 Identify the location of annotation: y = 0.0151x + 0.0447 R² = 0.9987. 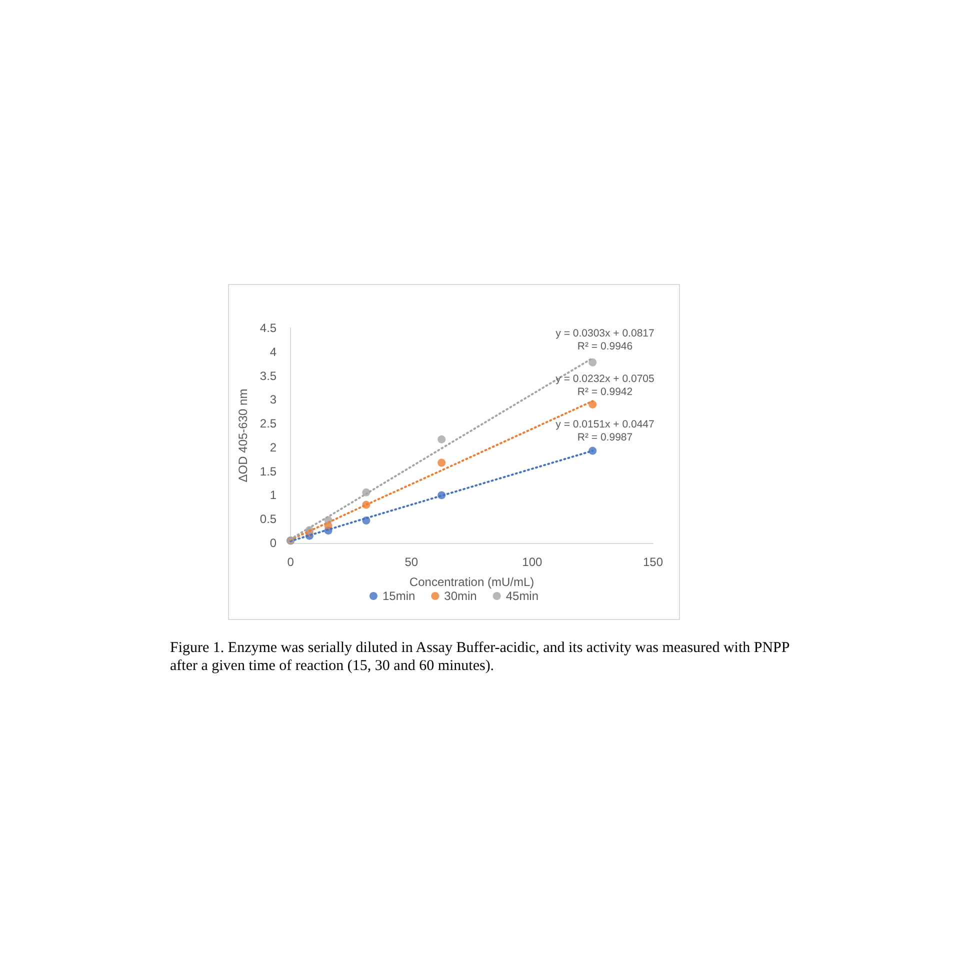
(605, 431).